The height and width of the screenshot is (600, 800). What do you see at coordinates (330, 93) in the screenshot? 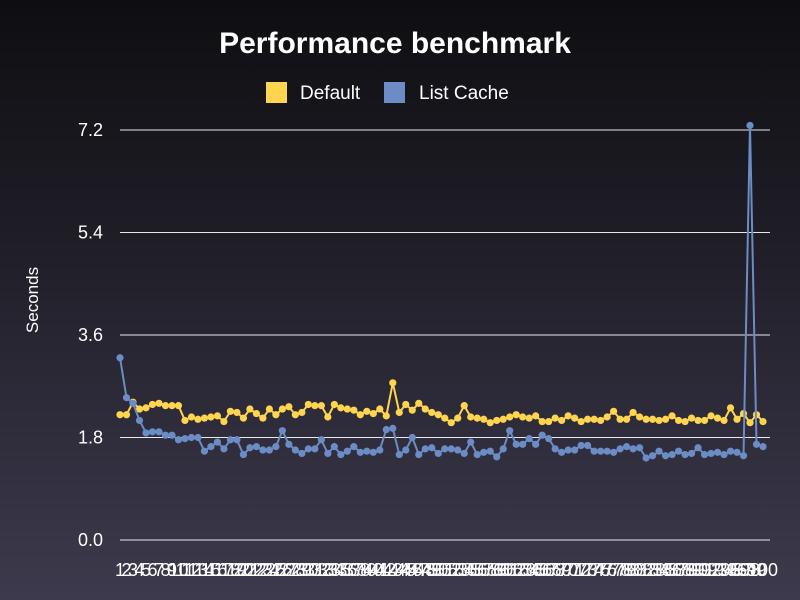
I see `legend-label: Default` at bounding box center [330, 93].